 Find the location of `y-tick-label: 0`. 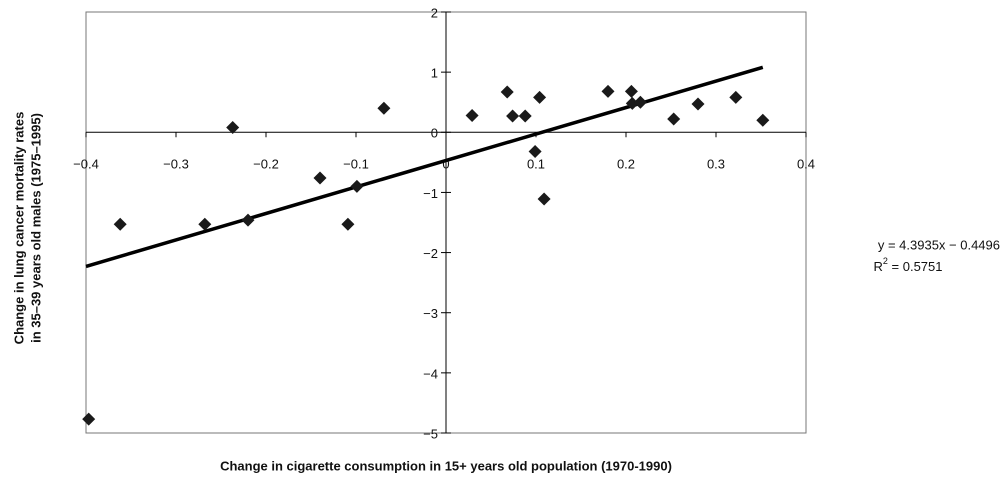

y-tick-label: 0 is located at coordinates (434, 133).